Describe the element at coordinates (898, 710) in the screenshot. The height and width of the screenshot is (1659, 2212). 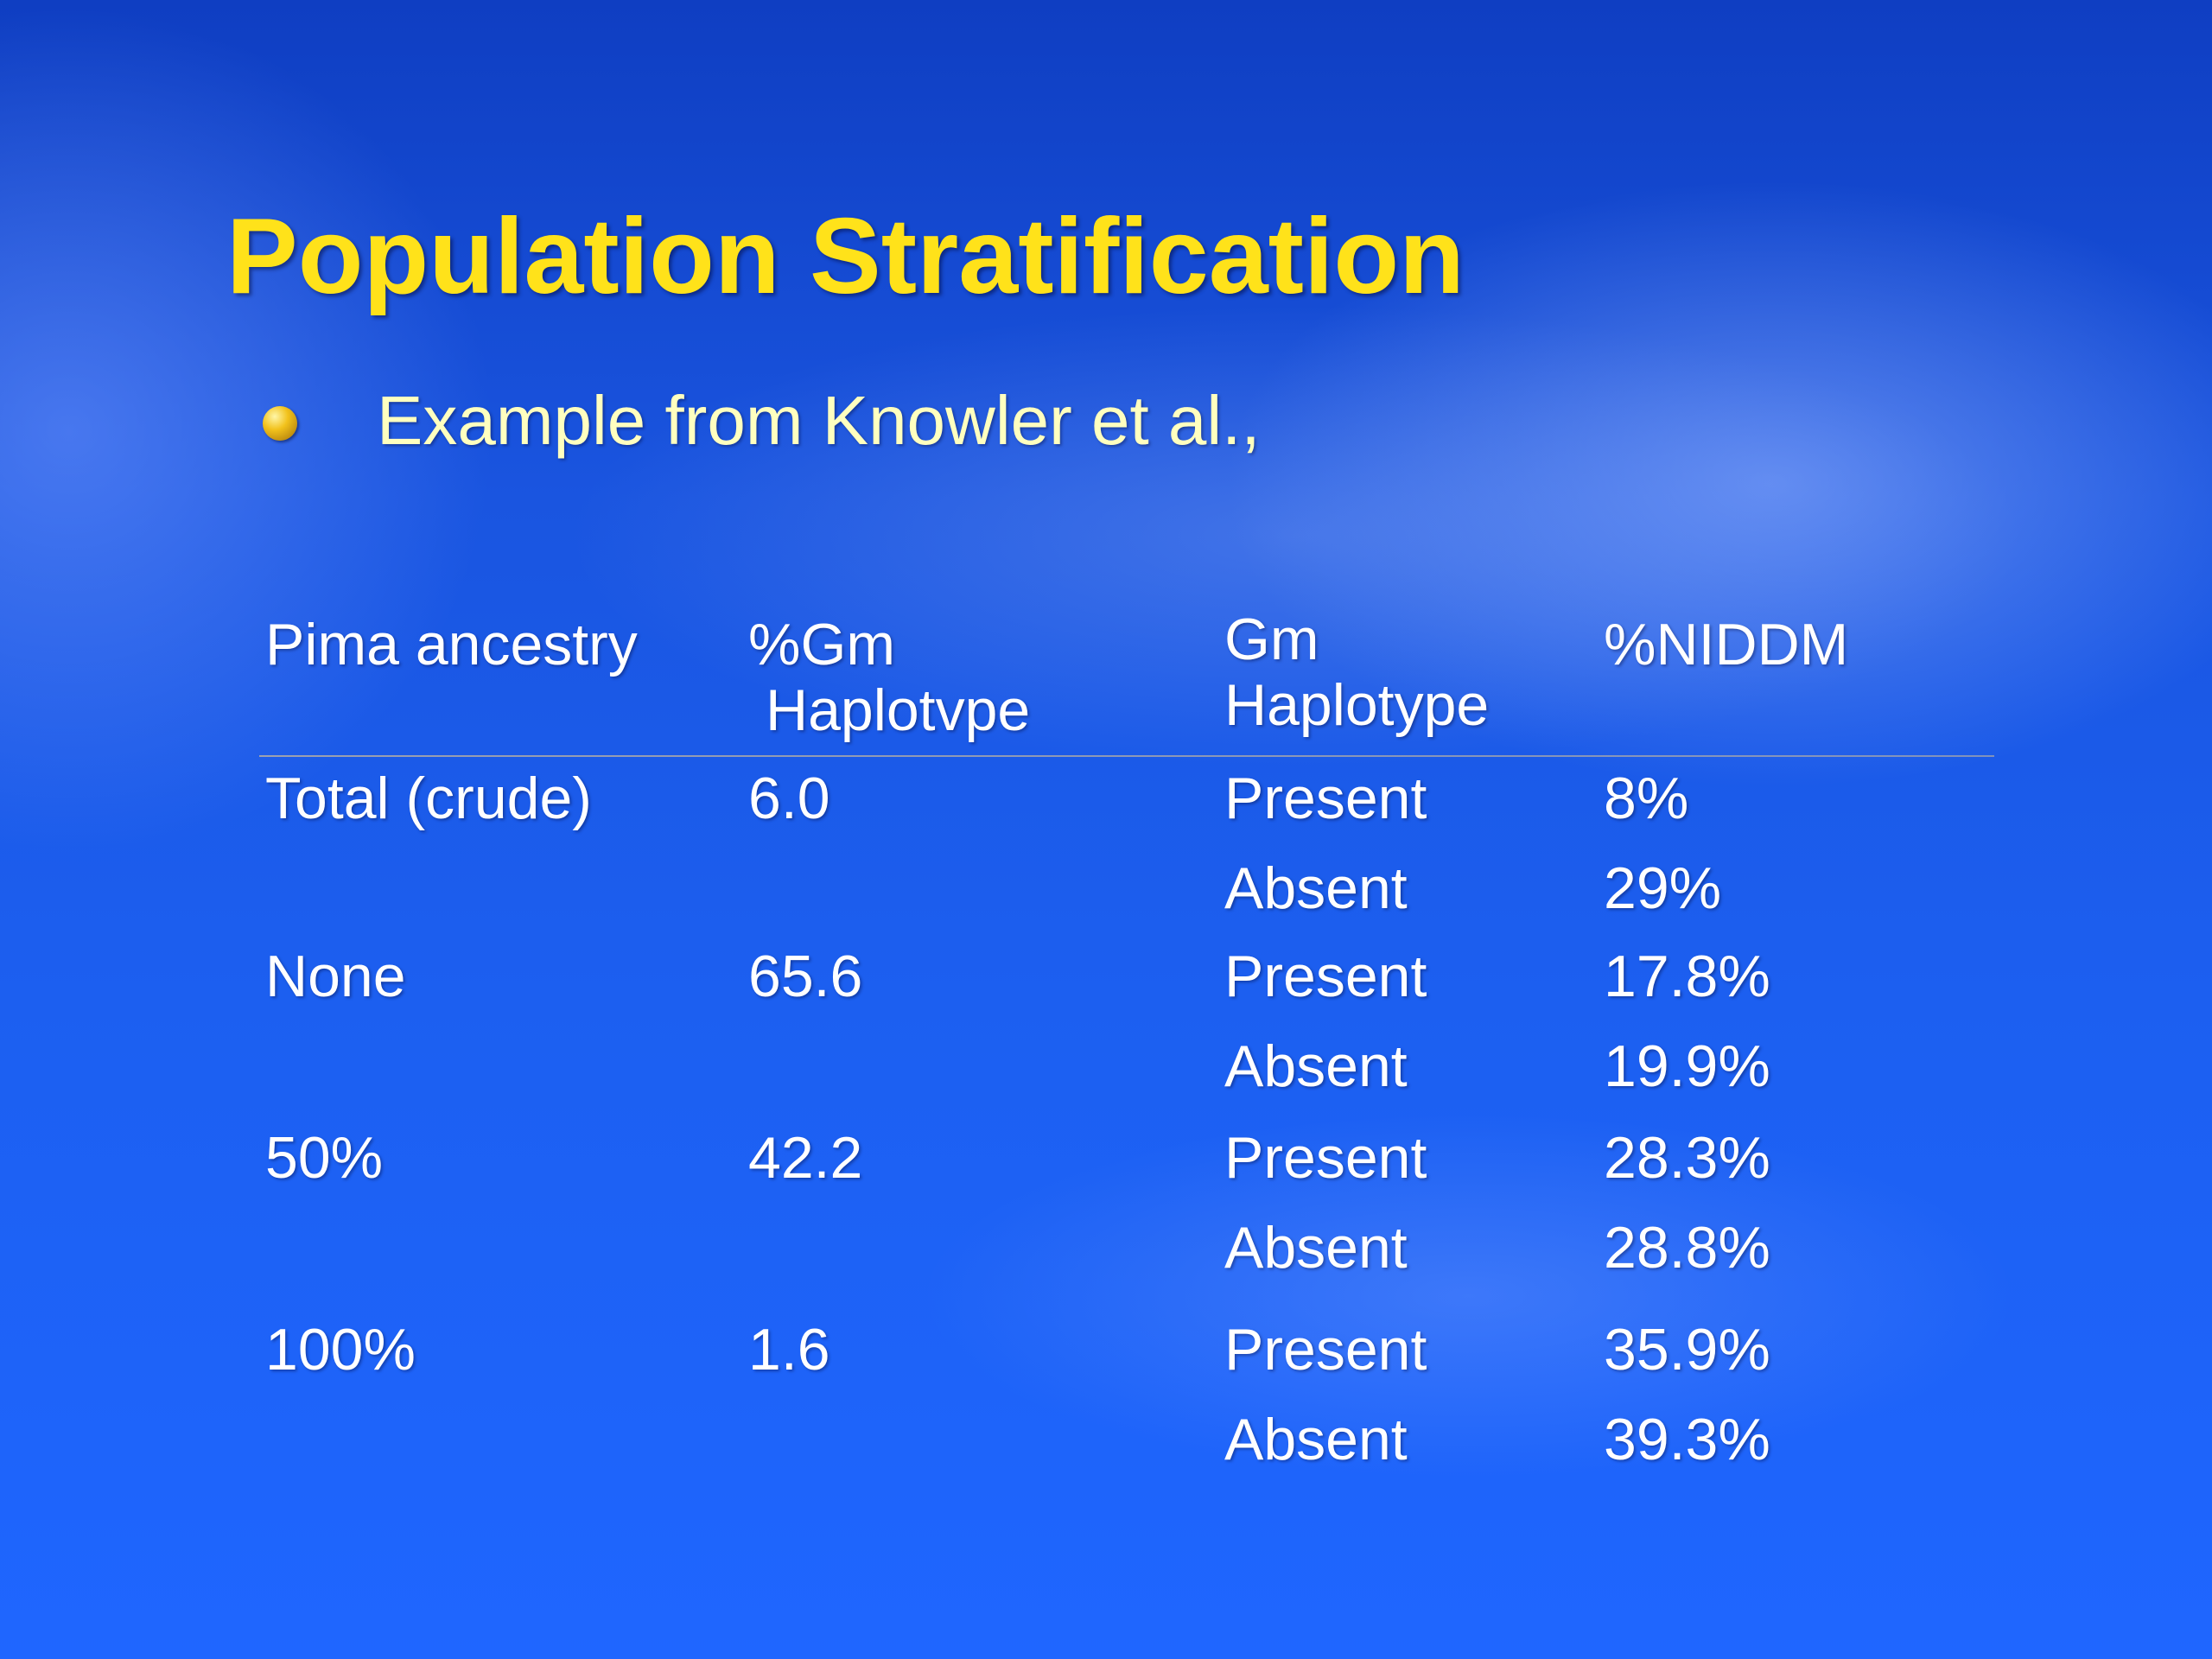
I see `header-gm-pct-line2: Haplotvpe` at that location.